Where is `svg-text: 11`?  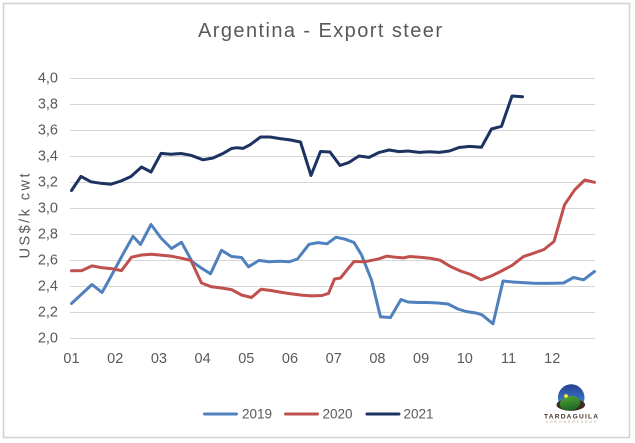
svg-text: 11 is located at coordinates (508, 359).